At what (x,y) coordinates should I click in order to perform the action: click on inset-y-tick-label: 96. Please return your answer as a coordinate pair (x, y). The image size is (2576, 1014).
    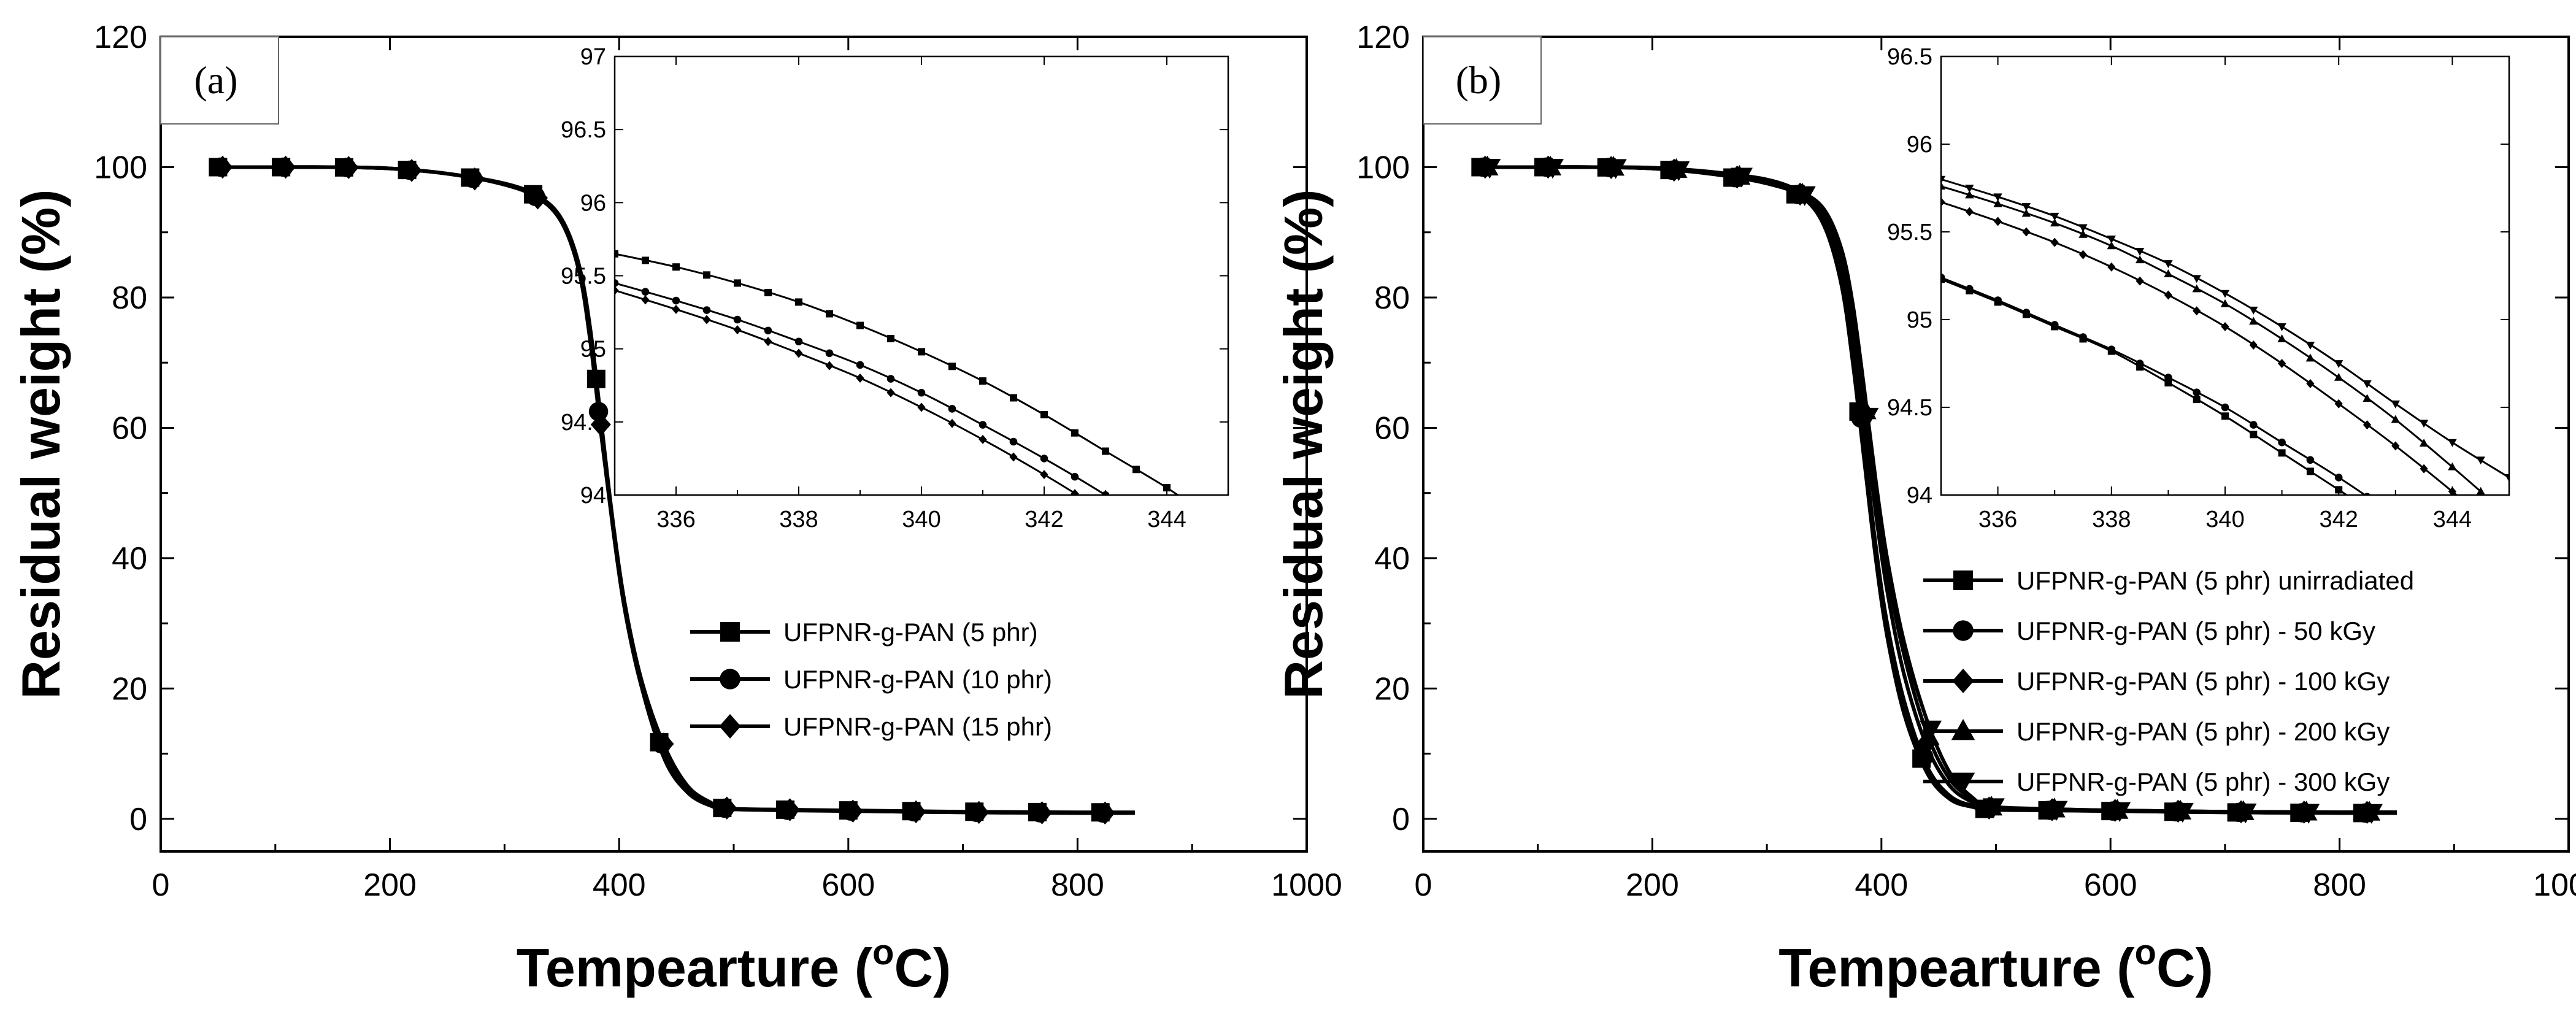
    Looking at the image, I should click on (1920, 145).